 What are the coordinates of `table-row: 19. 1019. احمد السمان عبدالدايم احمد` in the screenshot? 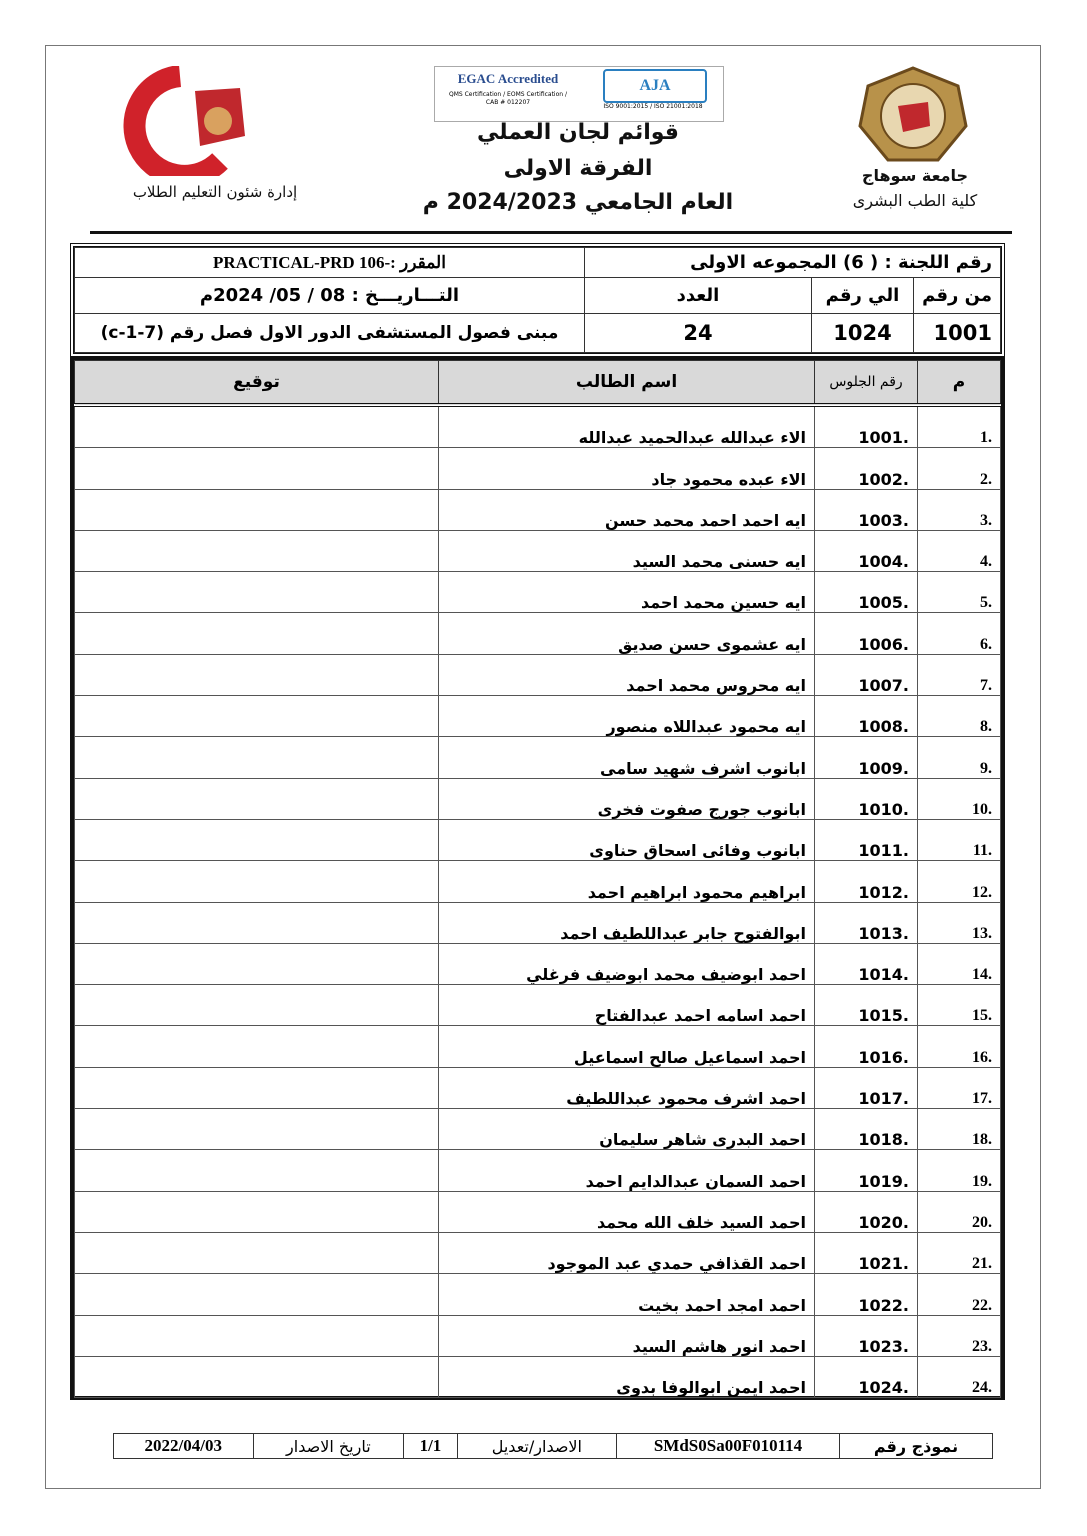 It's located at (537, 1170).